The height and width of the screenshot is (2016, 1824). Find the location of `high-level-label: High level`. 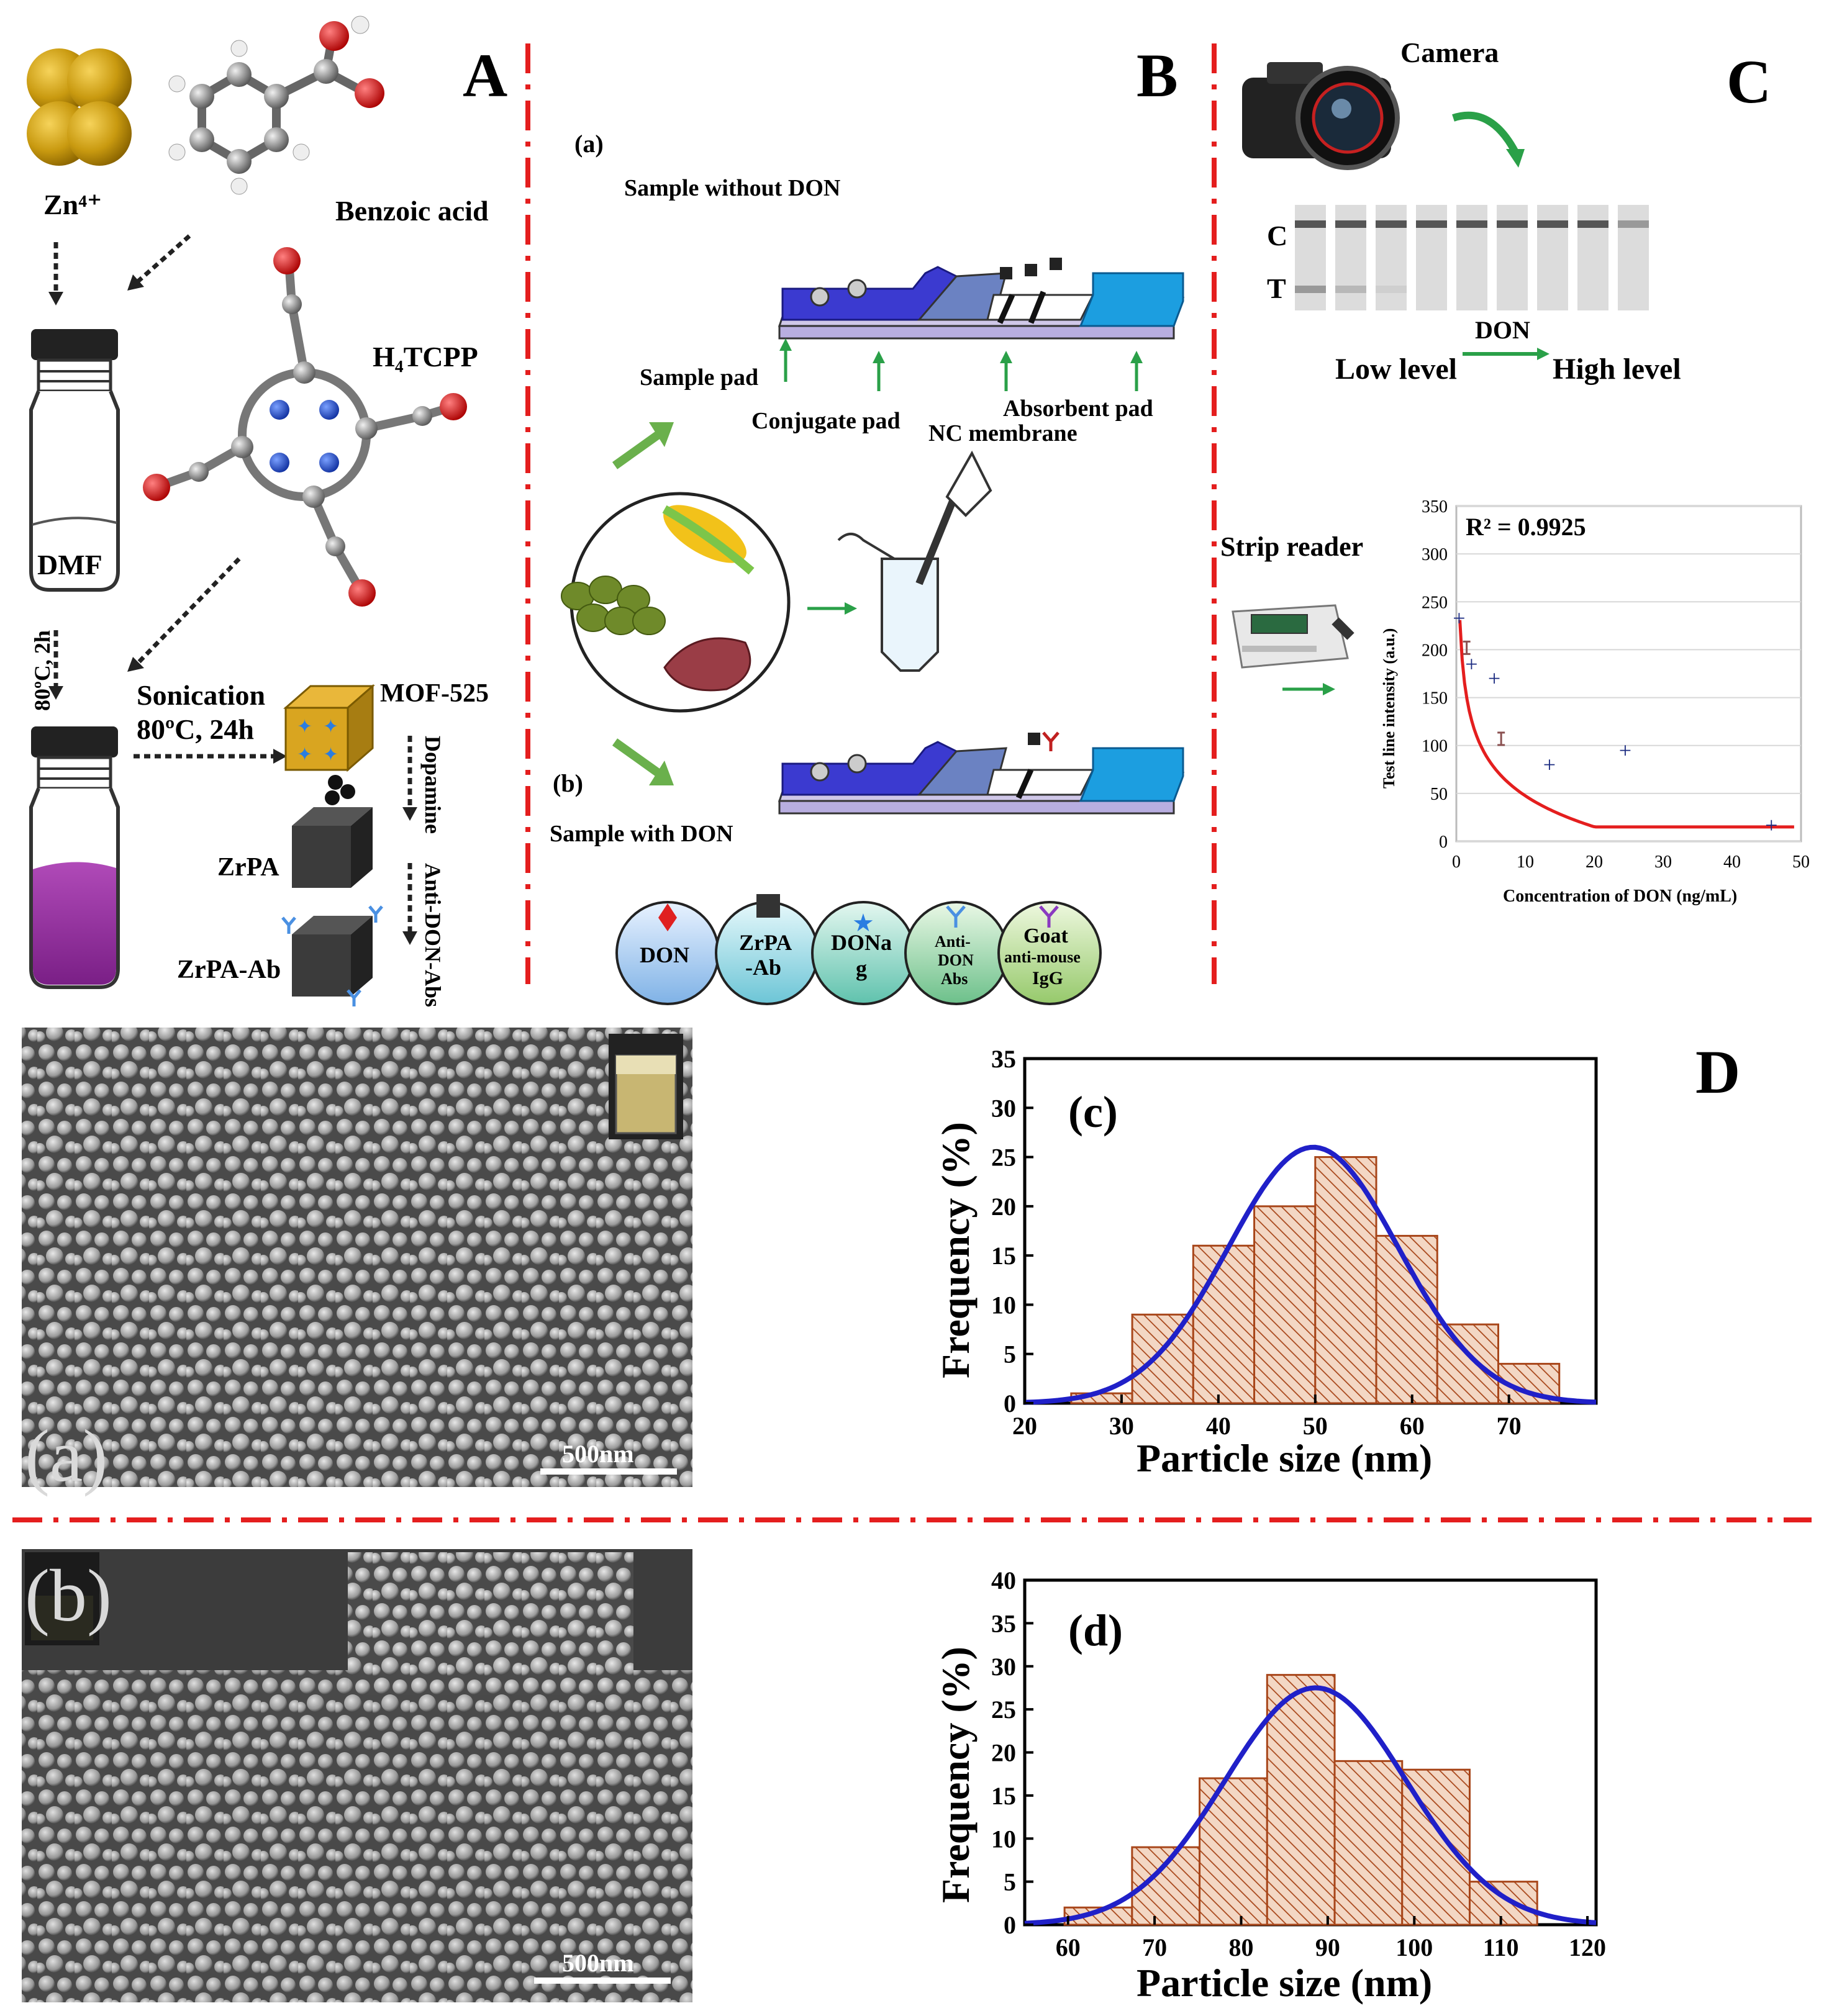

high-level-label: High level is located at coordinates (1617, 369).